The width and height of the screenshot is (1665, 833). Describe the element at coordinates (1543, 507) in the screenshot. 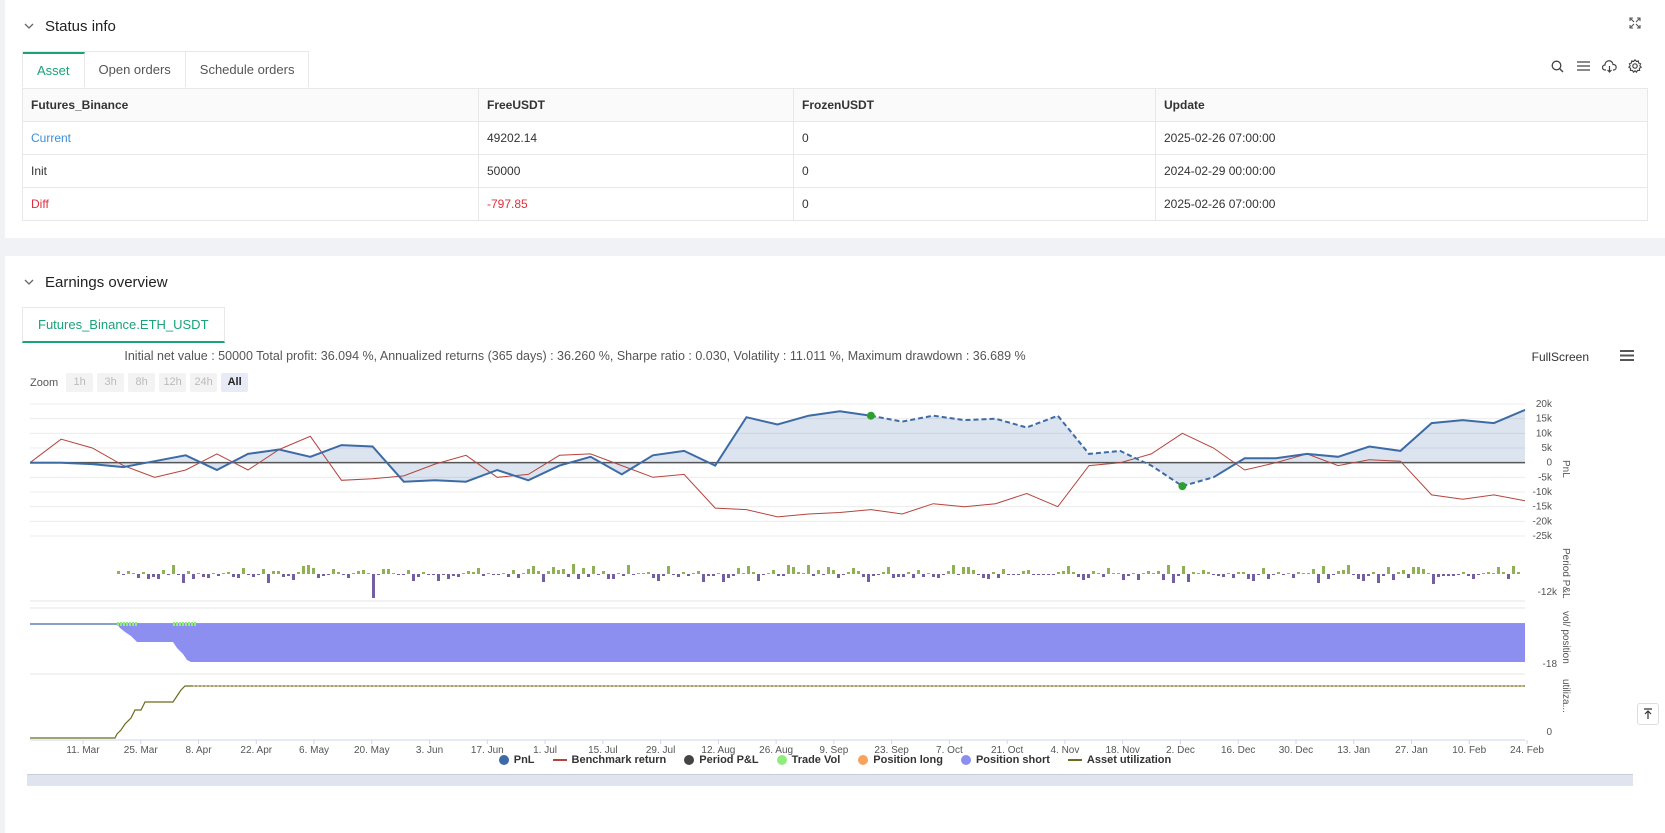

I see `y-tick-label: -15k` at that location.